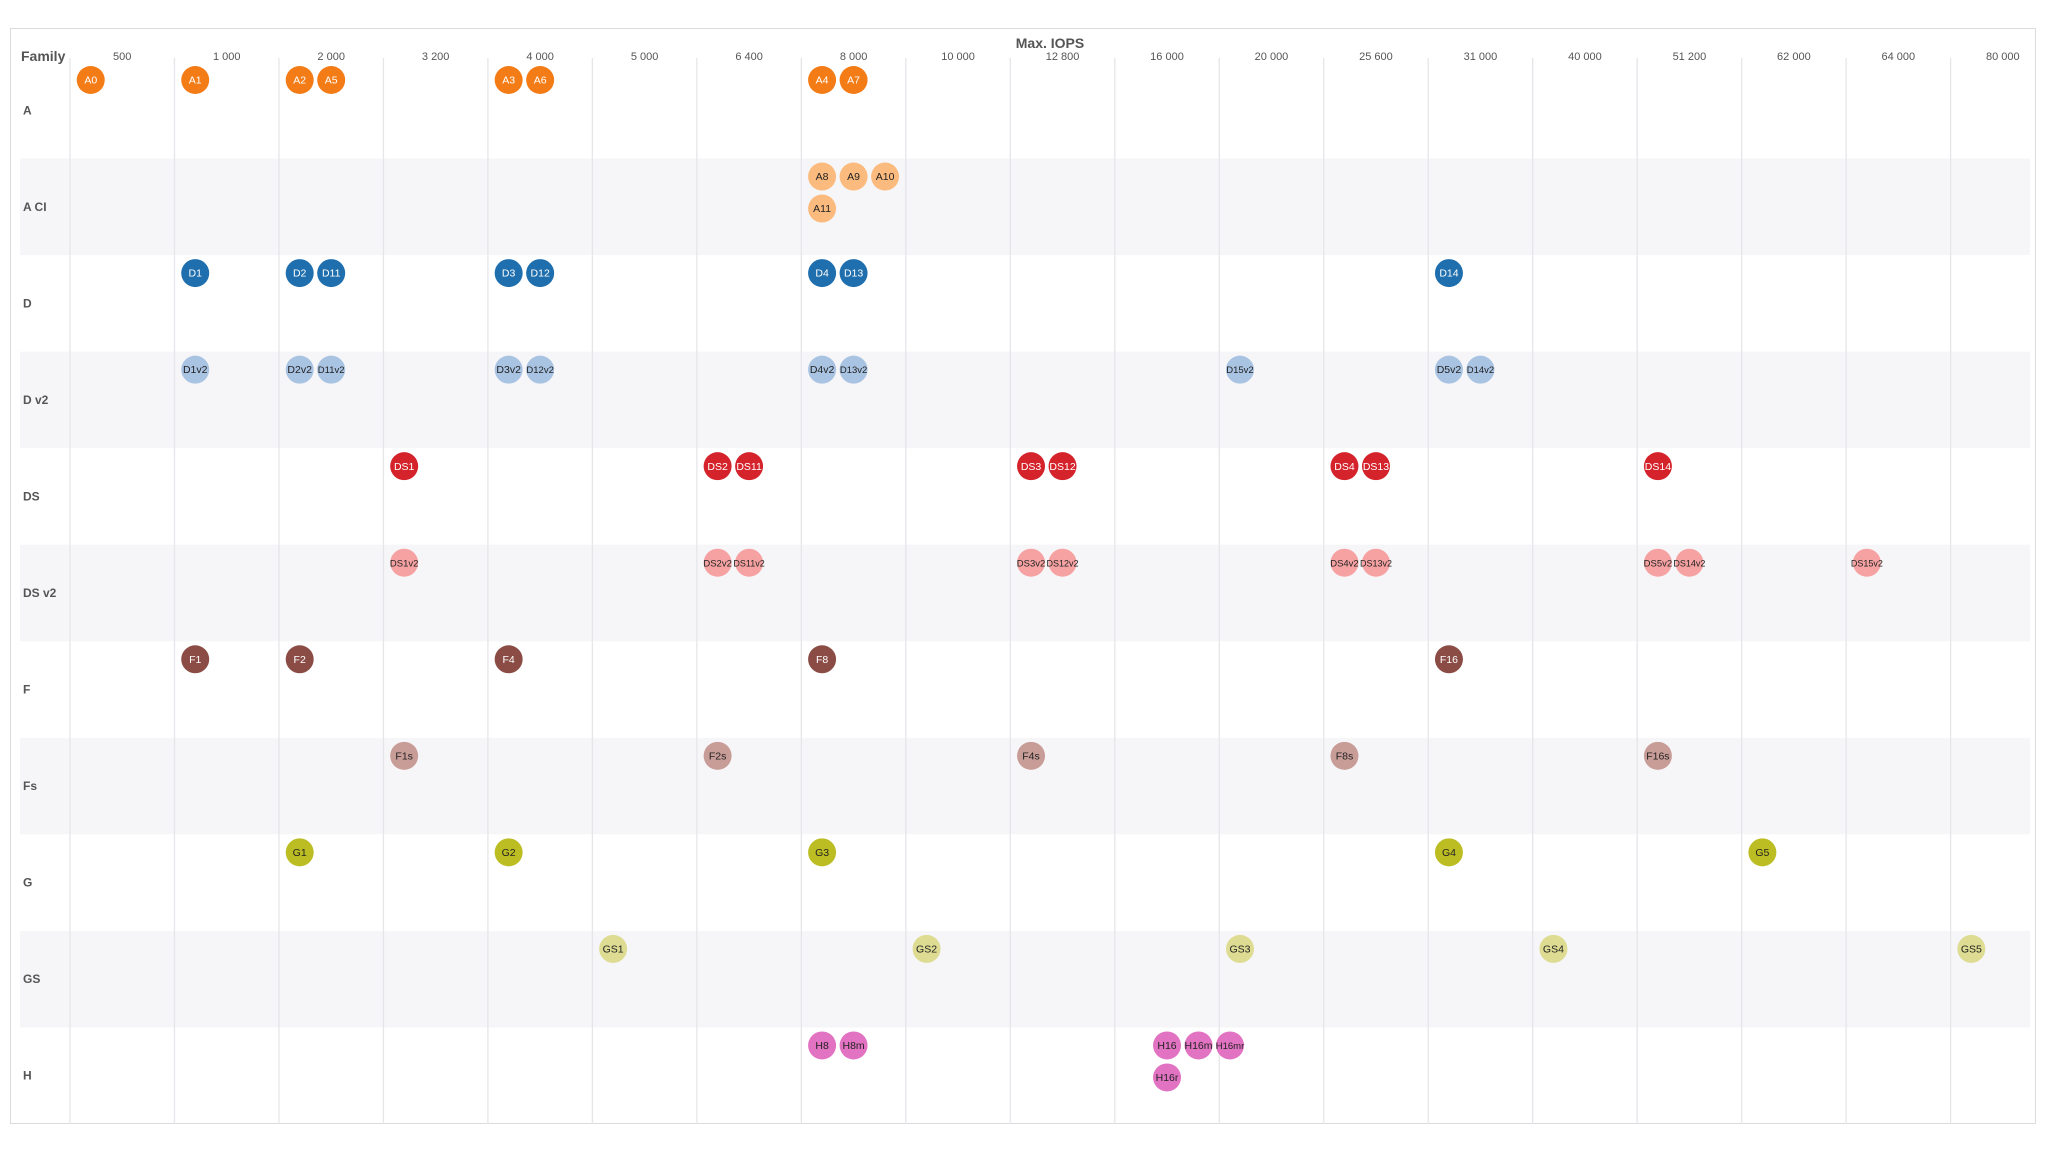  What do you see at coordinates (27, 883) in the screenshot?
I see `family-label: G` at bounding box center [27, 883].